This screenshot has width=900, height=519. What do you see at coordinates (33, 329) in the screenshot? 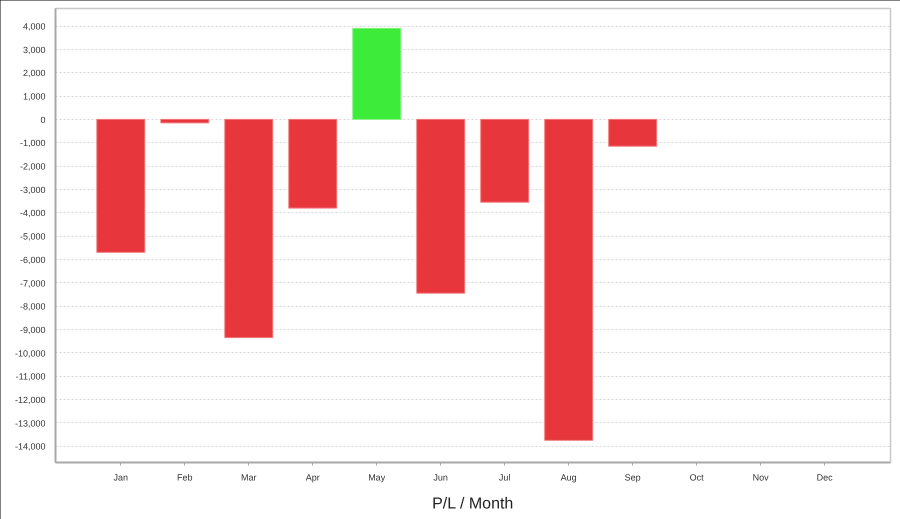
I see `y-tick-label: -9,000` at bounding box center [33, 329].